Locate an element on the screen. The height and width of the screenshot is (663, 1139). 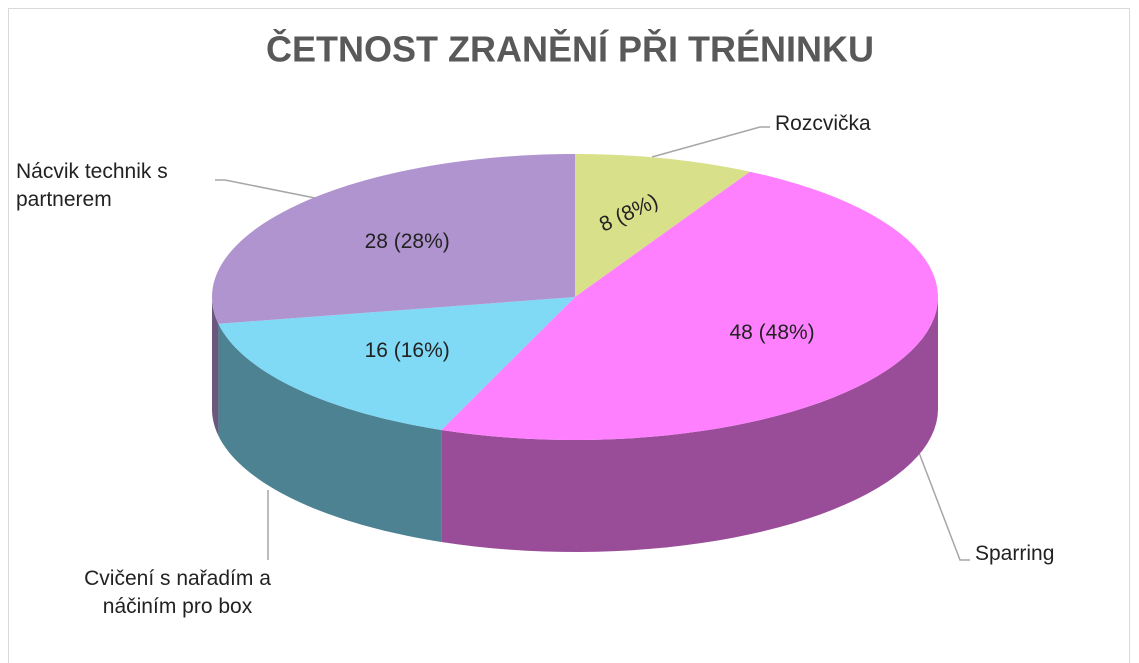
category-label: Cvičení s nařadím a náčiním pro box is located at coordinates (177, 592).